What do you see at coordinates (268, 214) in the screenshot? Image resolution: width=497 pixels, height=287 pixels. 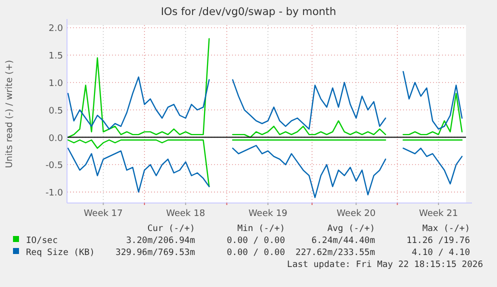 I see `x-tick-label: Week 19` at bounding box center [268, 214].